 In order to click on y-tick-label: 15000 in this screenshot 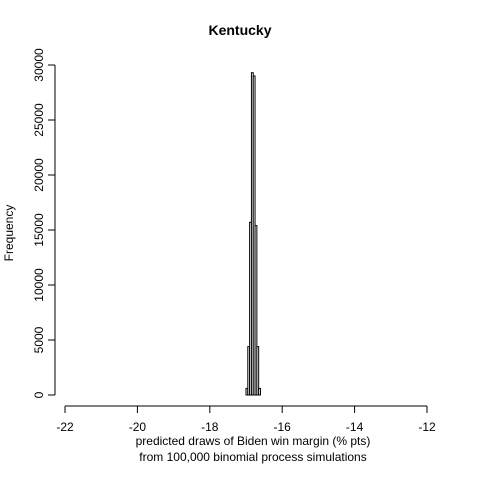, I will do `click(39, 230)`.